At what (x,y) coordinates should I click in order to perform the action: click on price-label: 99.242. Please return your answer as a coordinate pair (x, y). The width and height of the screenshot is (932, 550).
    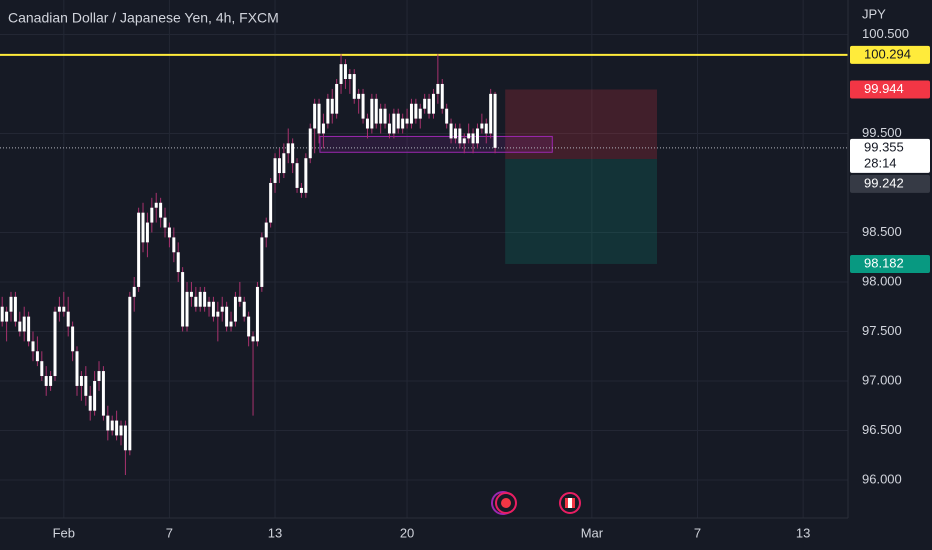
    Looking at the image, I should click on (884, 182).